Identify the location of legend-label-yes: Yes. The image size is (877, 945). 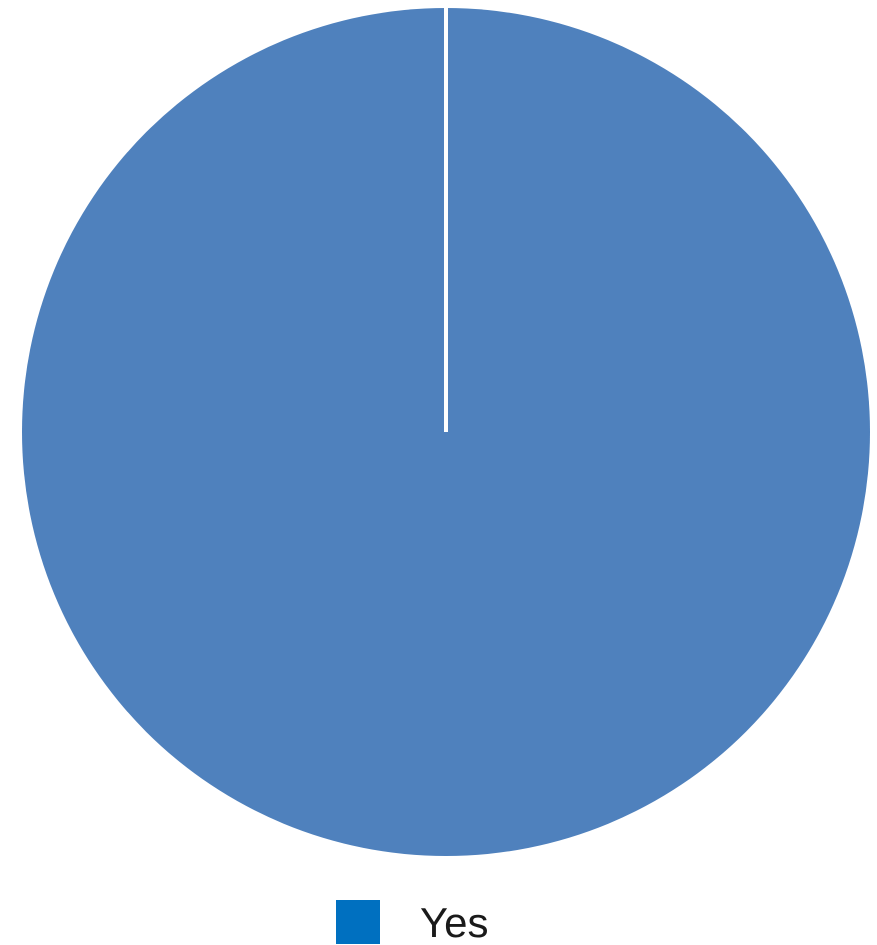
(454, 922).